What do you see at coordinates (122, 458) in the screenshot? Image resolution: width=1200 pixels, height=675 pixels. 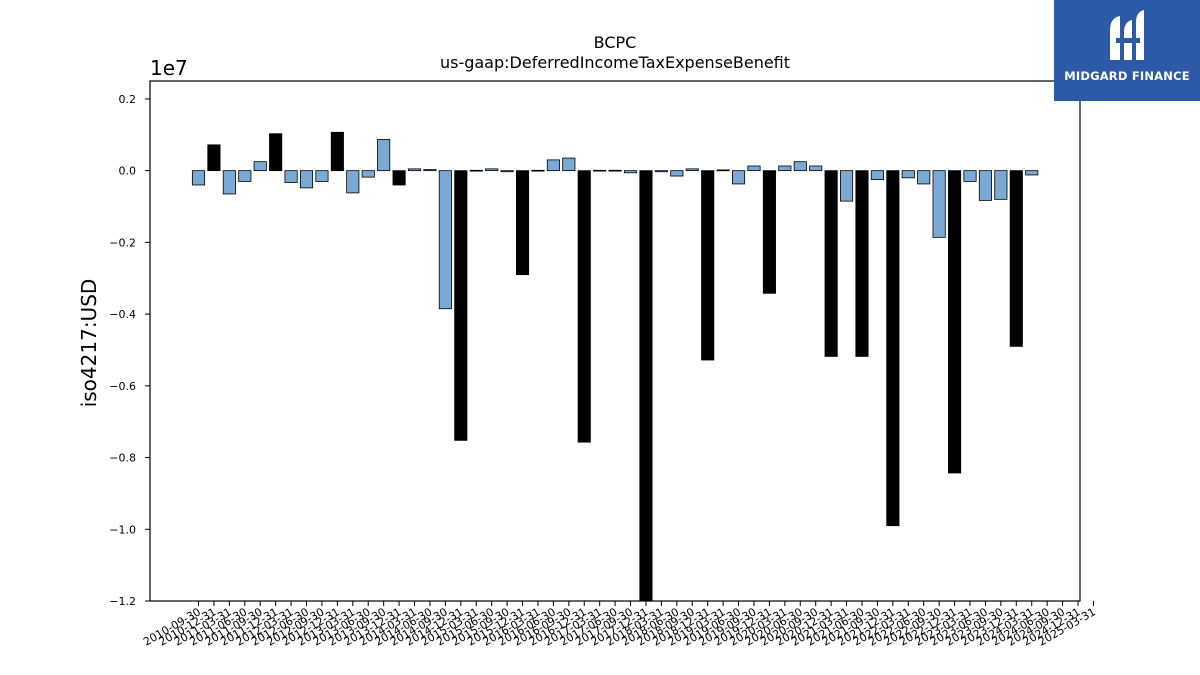 I see `y-tick-label: −0.8` at bounding box center [122, 458].